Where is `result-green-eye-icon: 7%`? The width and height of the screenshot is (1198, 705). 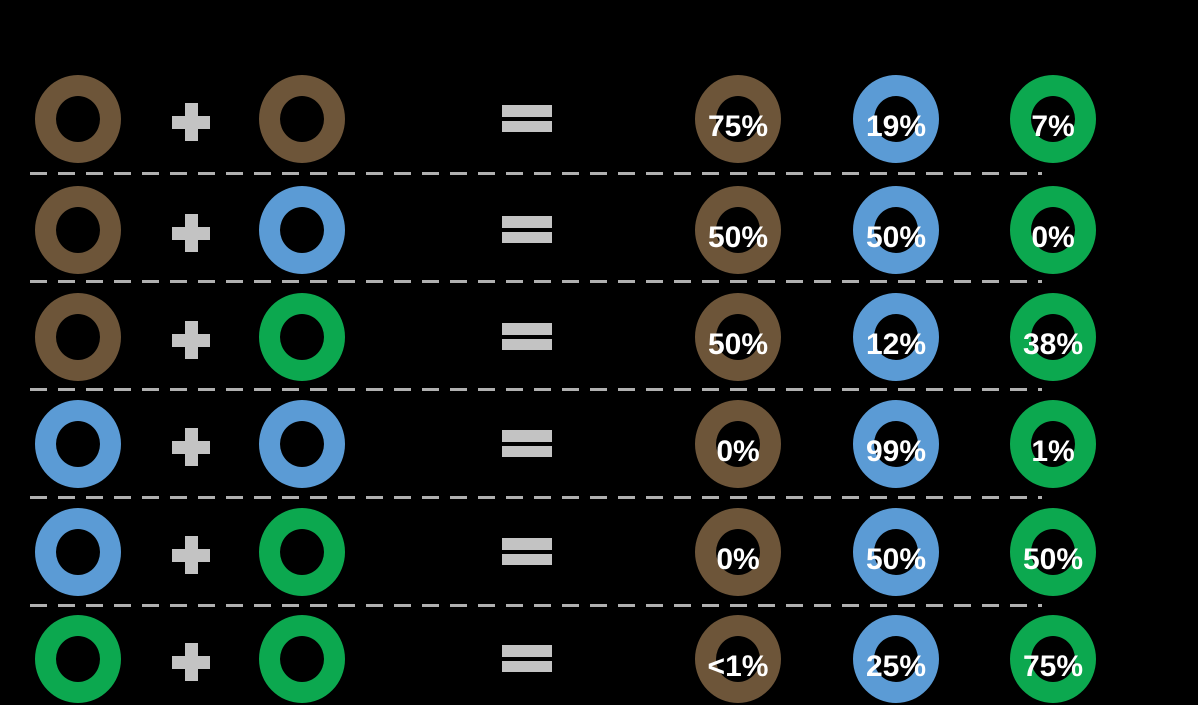
result-green-eye-icon: 7% is located at coordinates (1053, 119).